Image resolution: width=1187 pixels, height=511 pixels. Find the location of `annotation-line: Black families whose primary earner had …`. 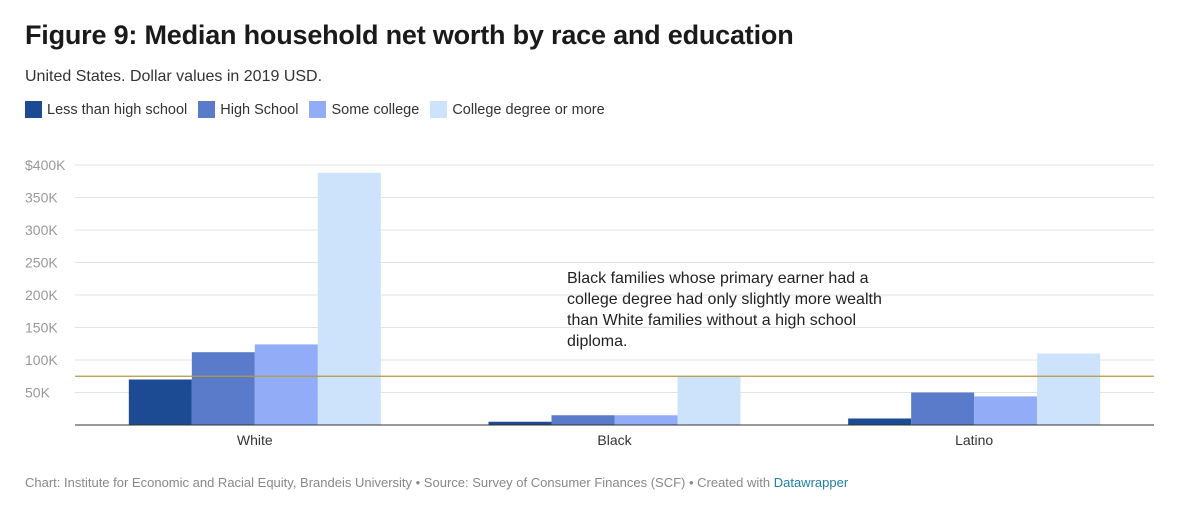

annotation-line: Black families whose primary earner had … is located at coordinates (718, 278).